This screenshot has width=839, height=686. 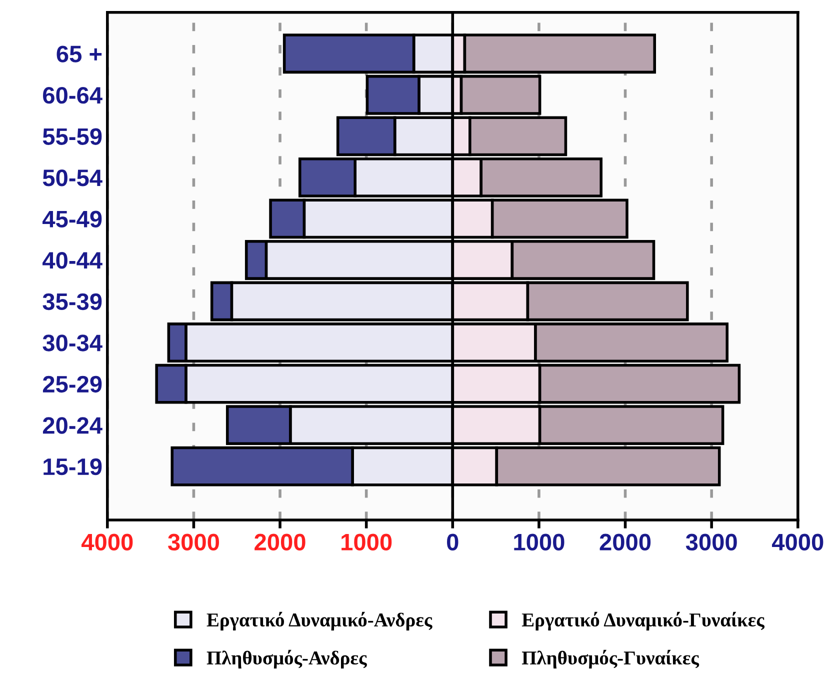 I want to click on x-tick-label: 0, so click(x=452, y=542).